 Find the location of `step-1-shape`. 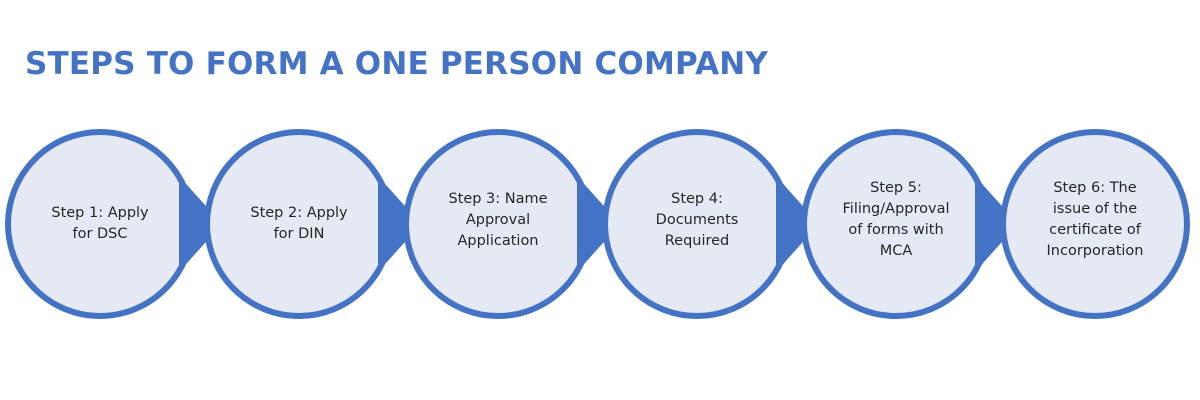

step-1-shape is located at coordinates (113, 224).